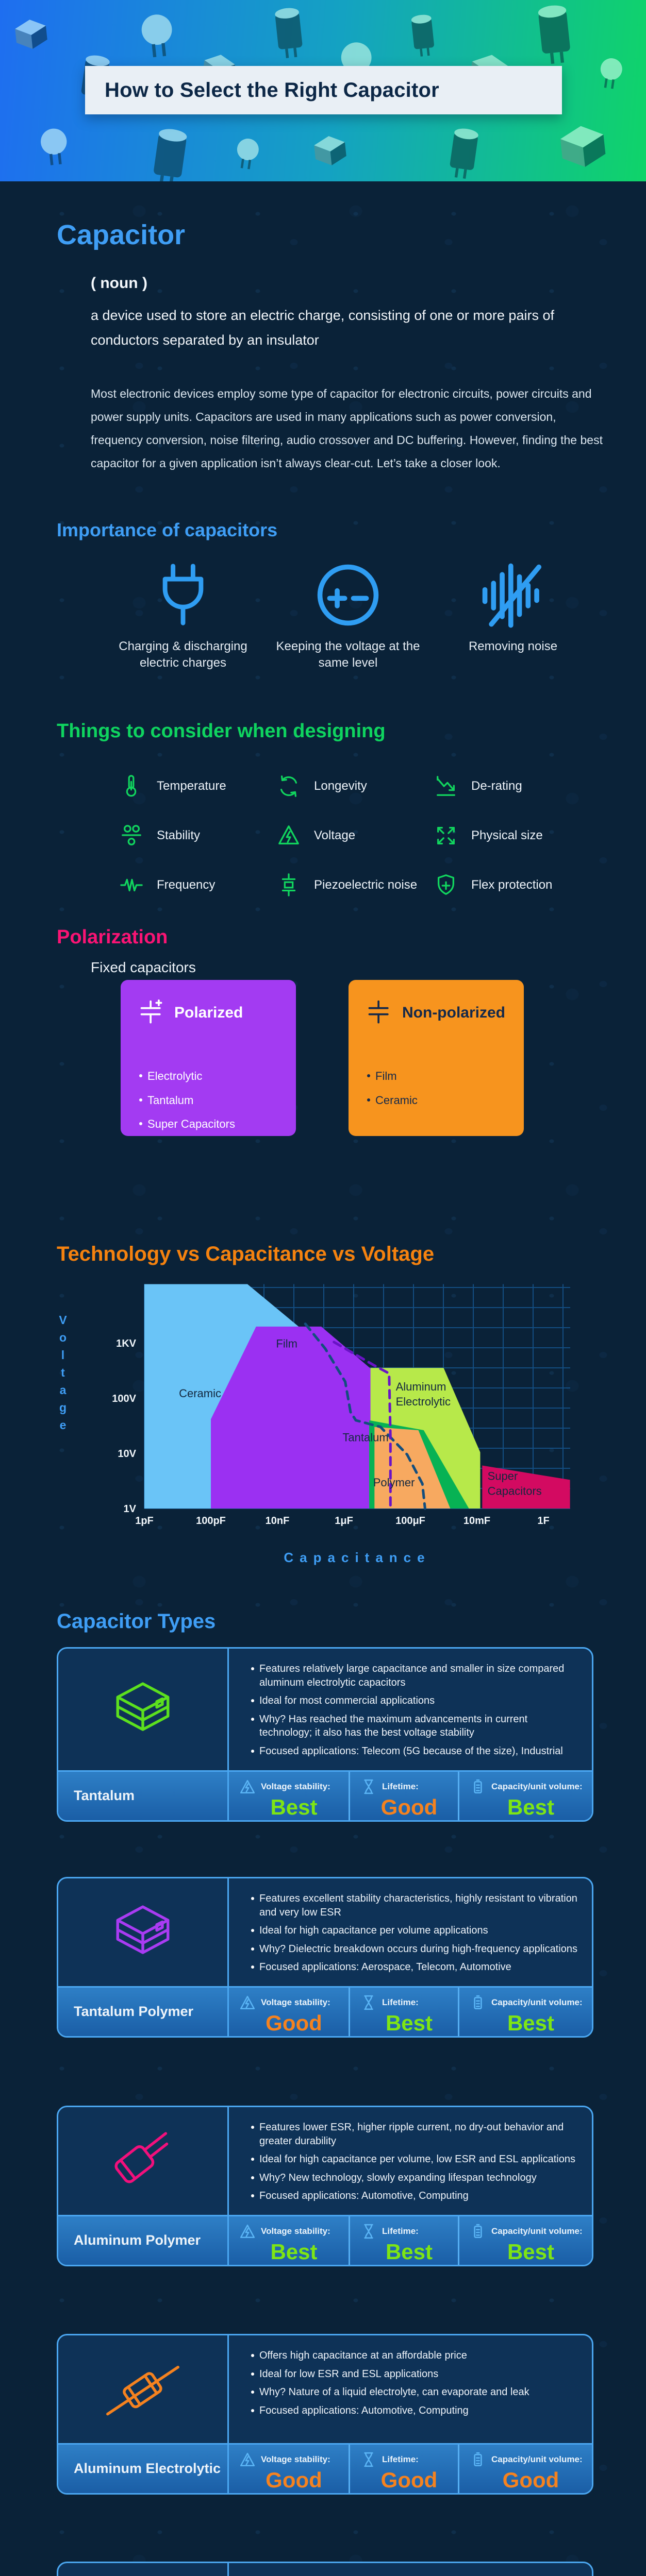 The width and height of the screenshot is (646, 2576). What do you see at coordinates (179, 835) in the screenshot?
I see `consideration-label: Stability` at bounding box center [179, 835].